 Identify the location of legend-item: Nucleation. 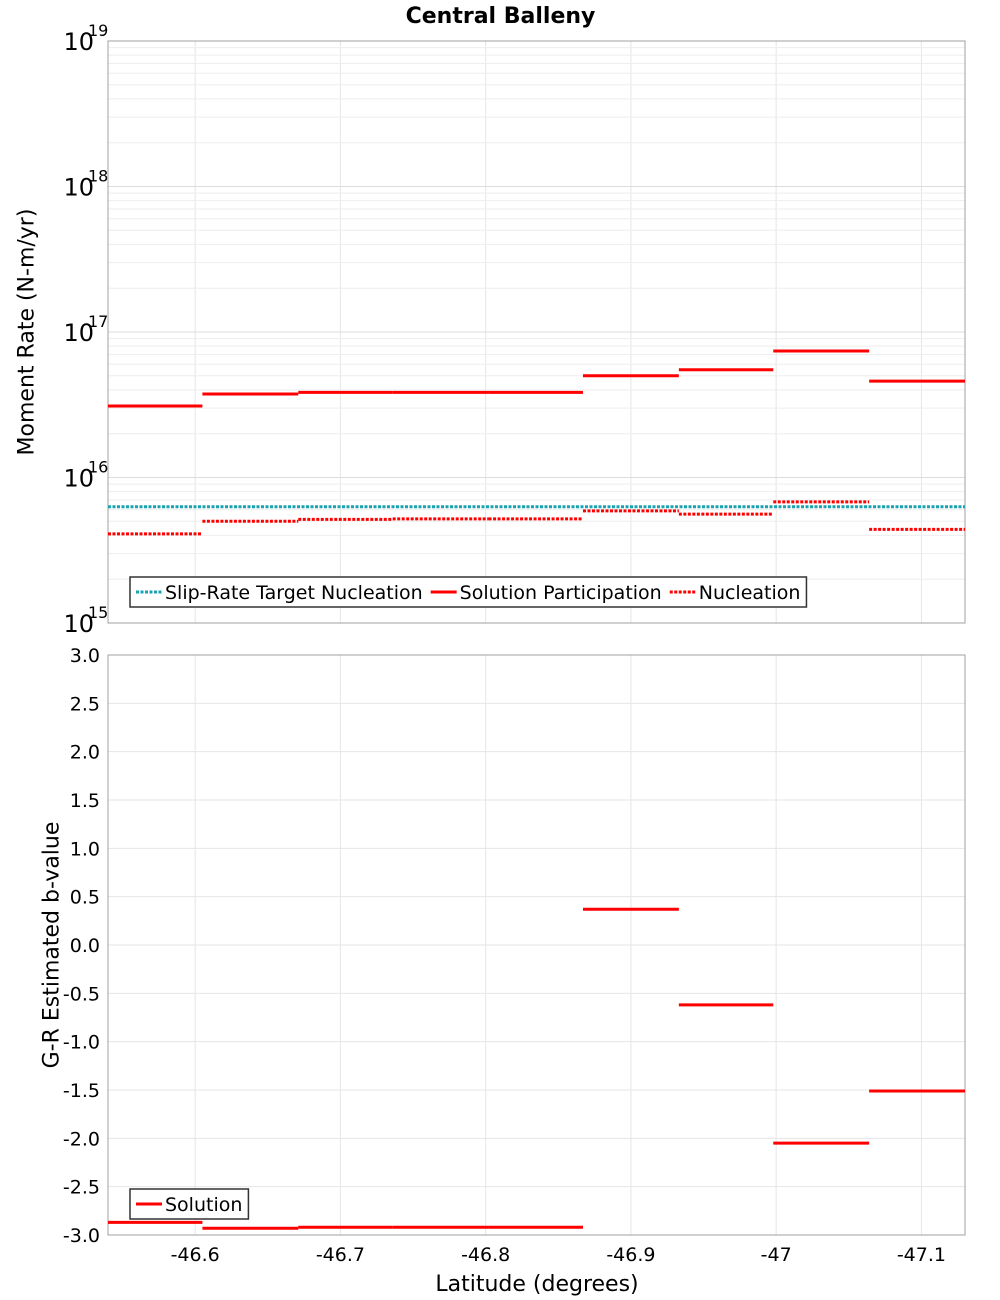
(735, 593).